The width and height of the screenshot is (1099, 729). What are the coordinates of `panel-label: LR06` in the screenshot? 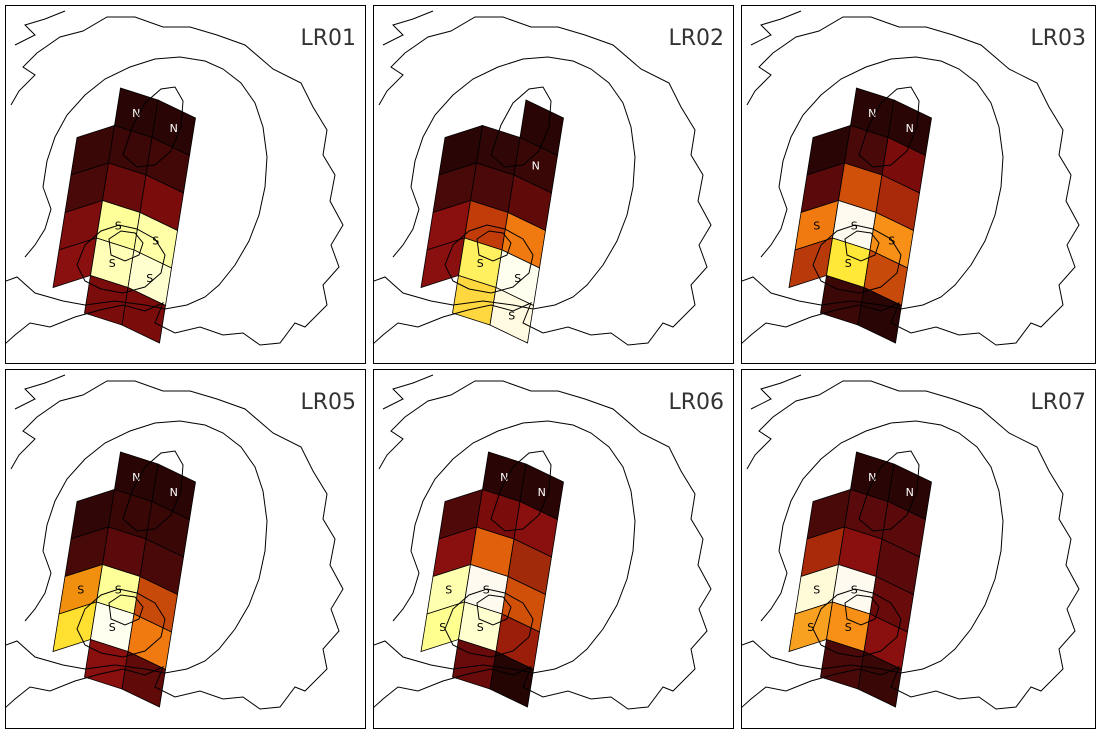 It's located at (696, 402).